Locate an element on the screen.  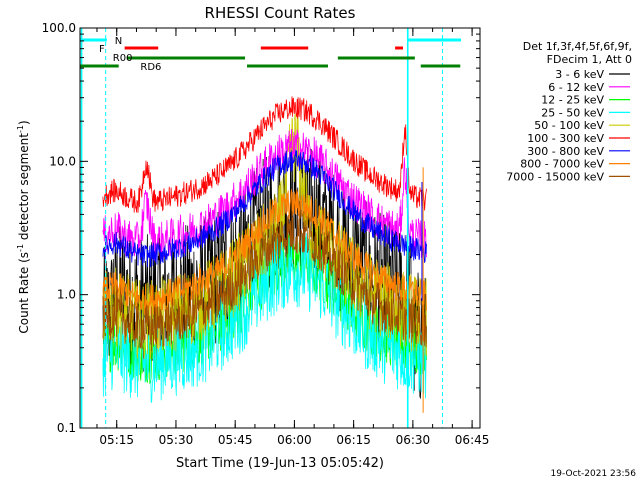
y-axis-label-tail: detector segment is located at coordinates (24, 188).